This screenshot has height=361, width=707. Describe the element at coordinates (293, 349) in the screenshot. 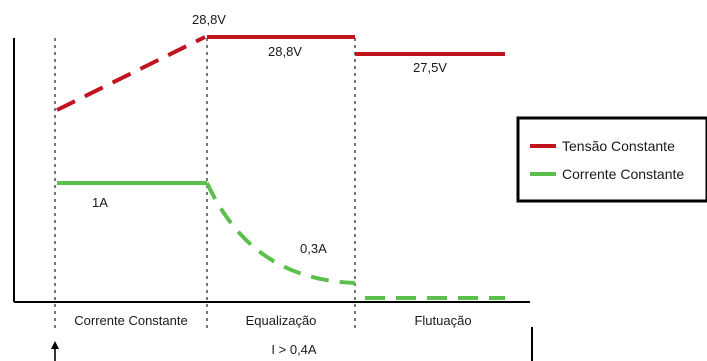

I see `current-threshold-label: I > 0,4A` at that location.